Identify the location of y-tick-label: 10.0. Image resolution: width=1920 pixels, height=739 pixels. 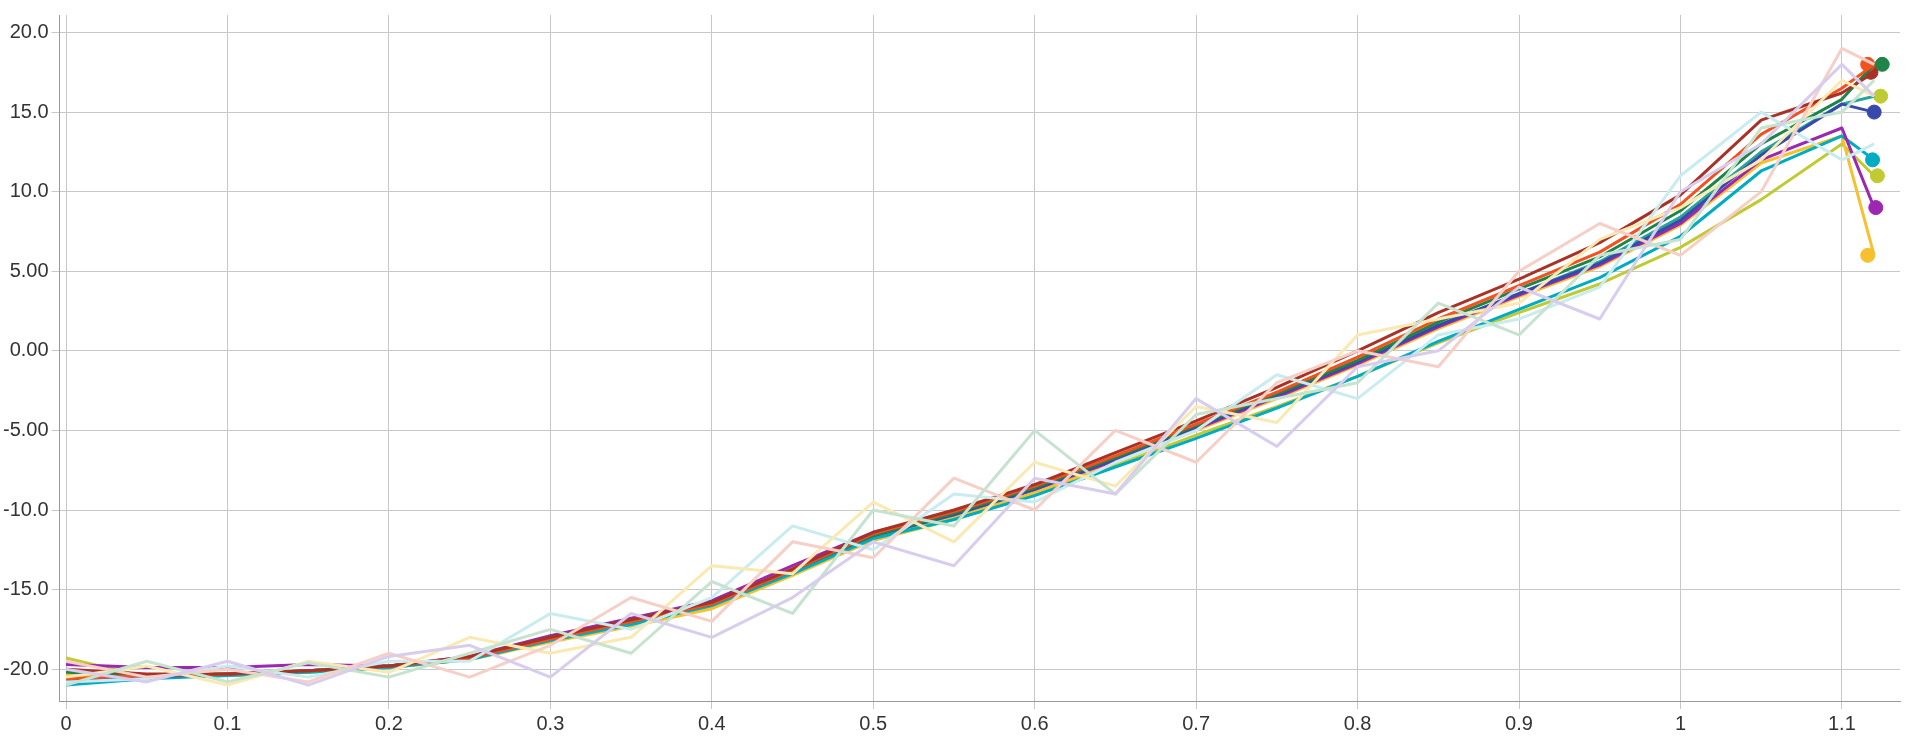
(29, 190).